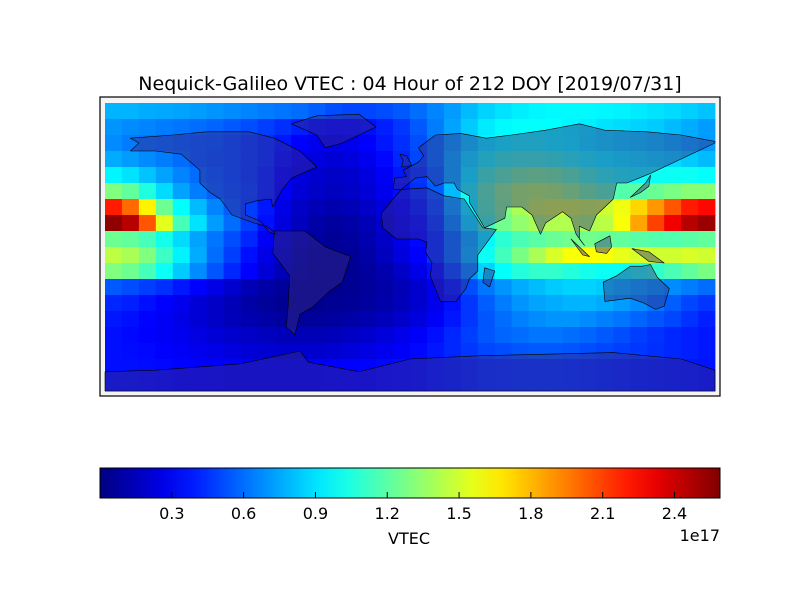 The height and width of the screenshot is (600, 800). What do you see at coordinates (603, 244) in the screenshot?
I see `continent-borneo` at bounding box center [603, 244].